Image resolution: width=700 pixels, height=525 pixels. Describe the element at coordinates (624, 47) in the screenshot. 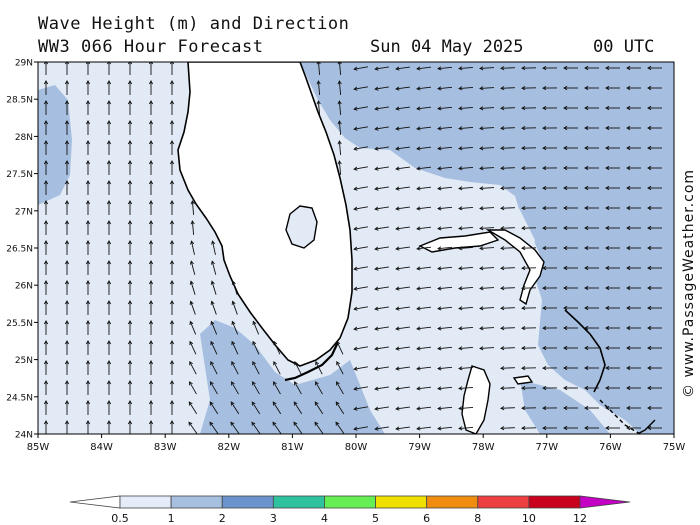

I see `forecast-time: 00 UTC` at that location.